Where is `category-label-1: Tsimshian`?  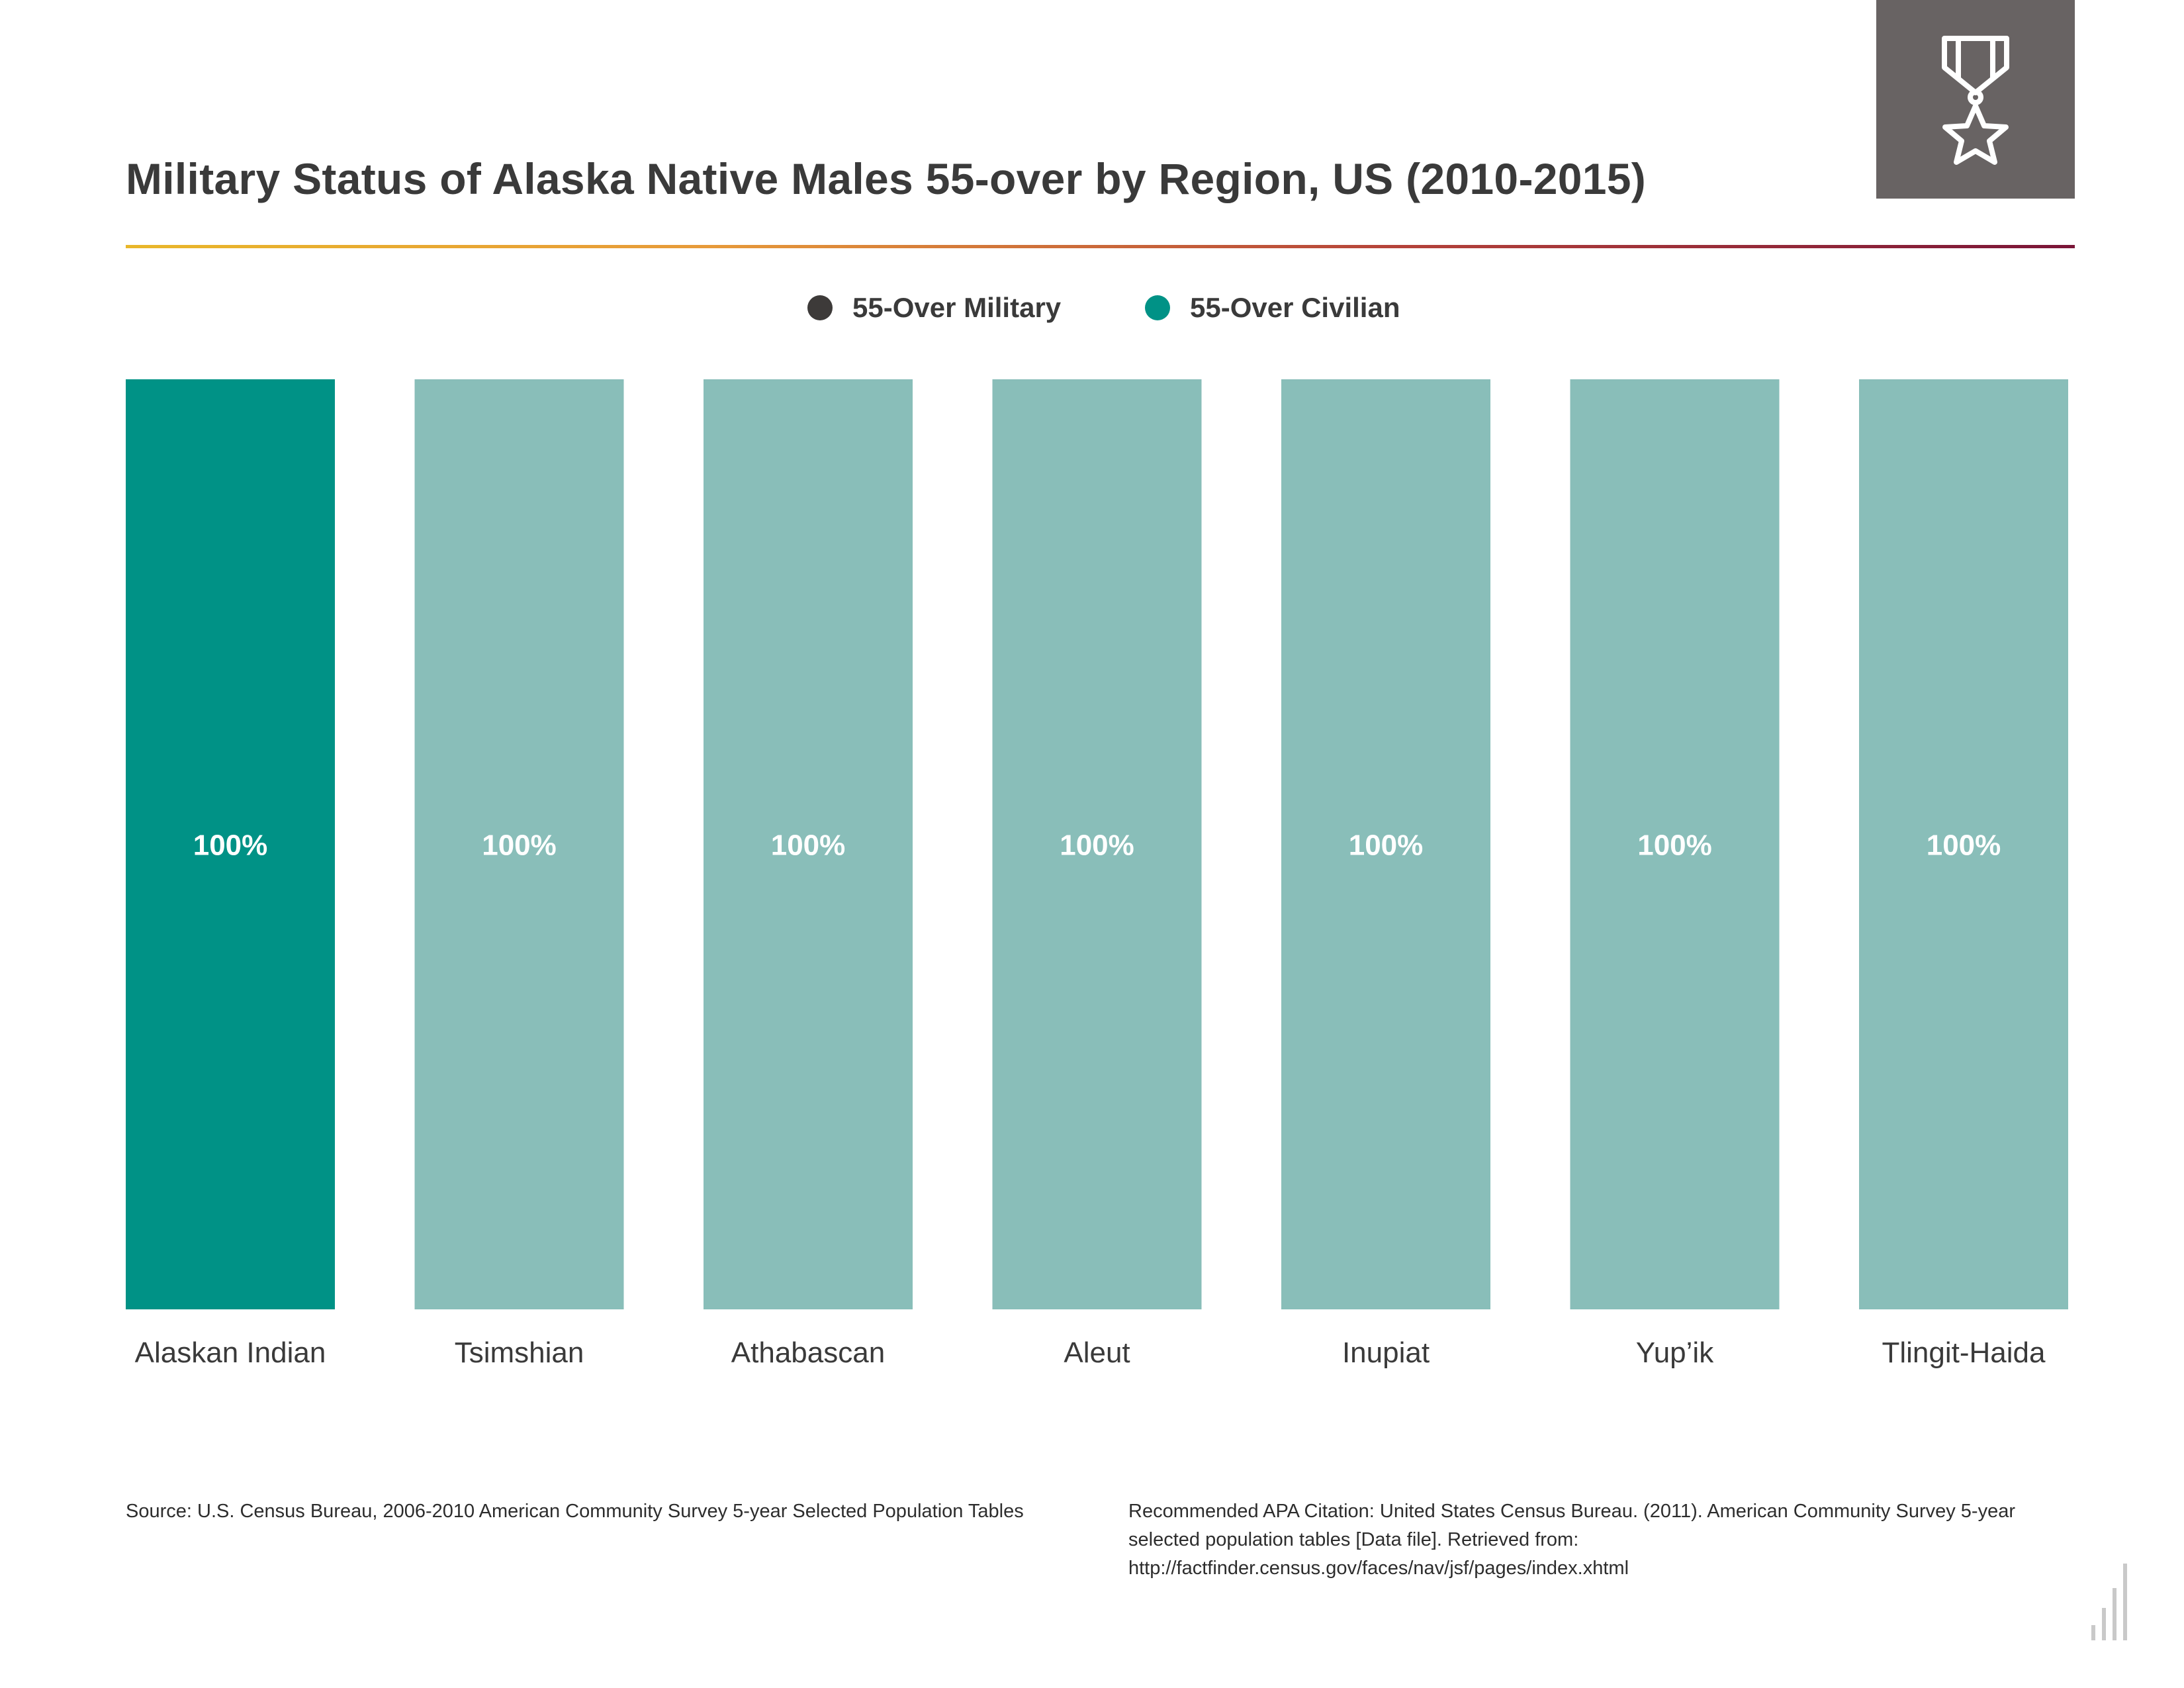 category-label-1: Tsimshian is located at coordinates (519, 1352).